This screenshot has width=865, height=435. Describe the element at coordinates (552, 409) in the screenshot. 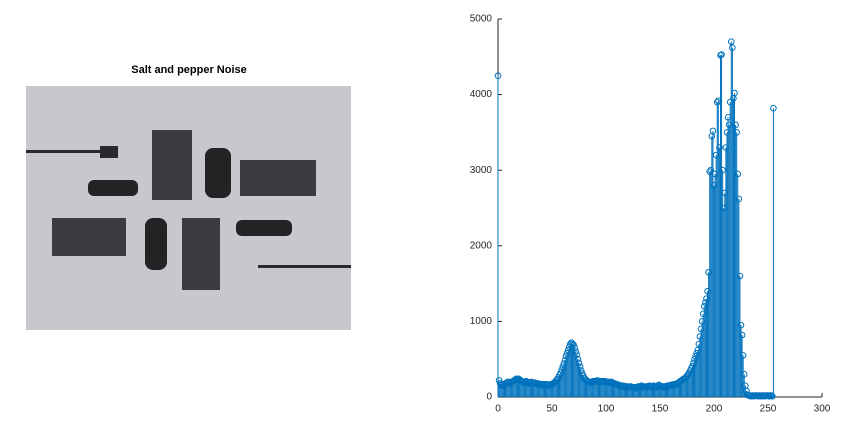

I see `x-tick-label: 50` at that location.